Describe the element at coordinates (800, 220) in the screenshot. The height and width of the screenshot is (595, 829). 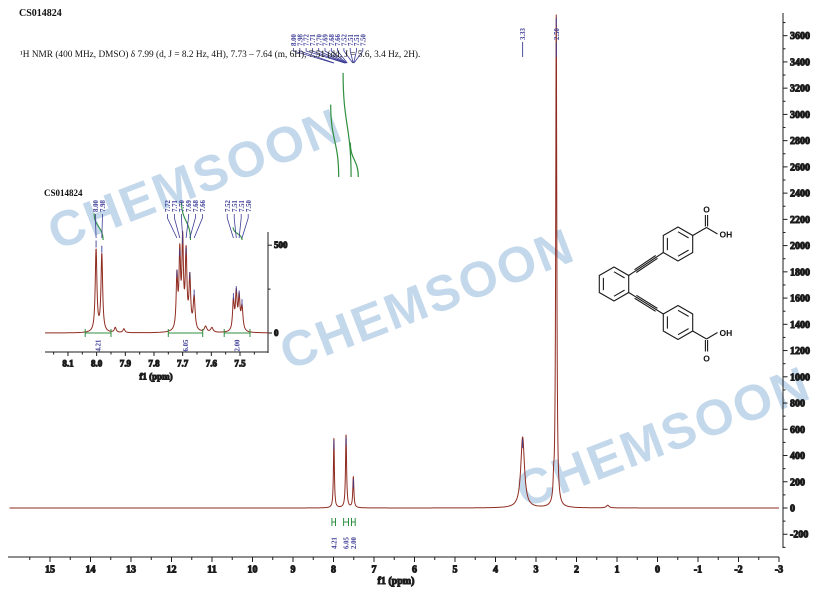
I see `tick-label: 2200` at that location.